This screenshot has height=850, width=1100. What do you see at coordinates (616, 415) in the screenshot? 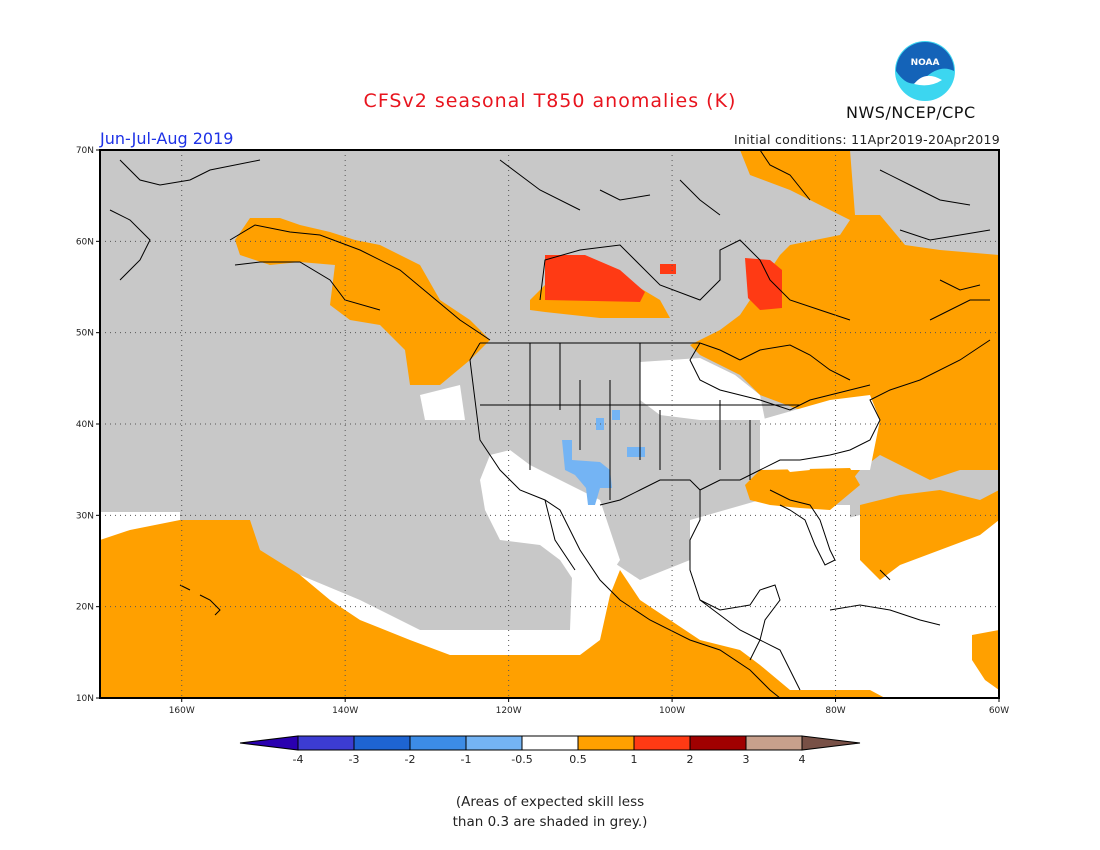
I see `wyoming-blue` at bounding box center [616, 415].